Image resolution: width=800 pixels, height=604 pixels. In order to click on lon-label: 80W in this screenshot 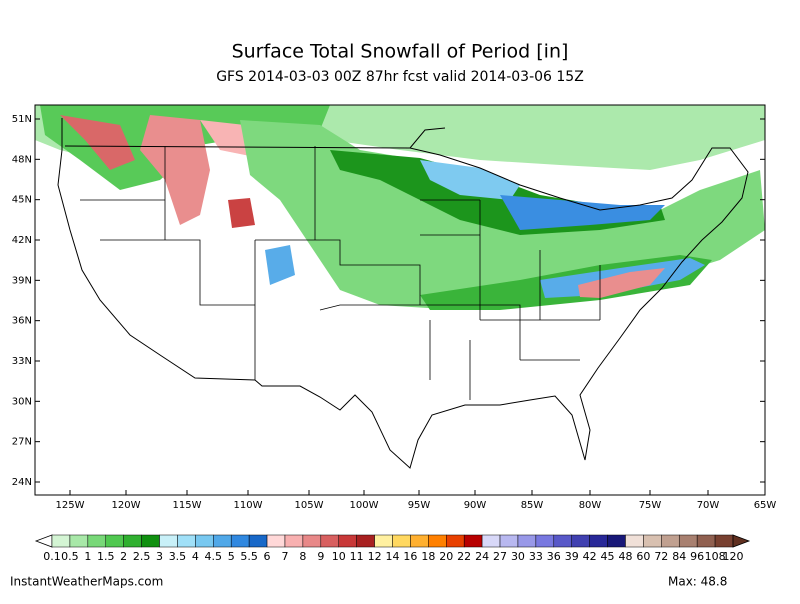, I will do `click(590, 505)`.